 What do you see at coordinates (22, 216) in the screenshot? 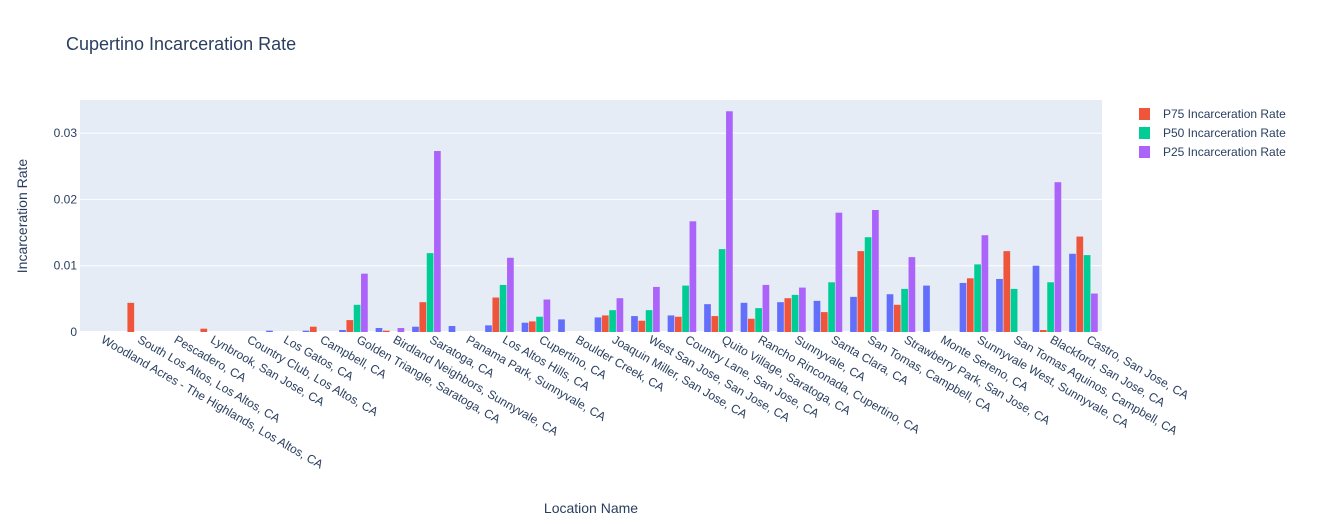
I see `y-axis-title: Incarceration Rate` at bounding box center [22, 216].